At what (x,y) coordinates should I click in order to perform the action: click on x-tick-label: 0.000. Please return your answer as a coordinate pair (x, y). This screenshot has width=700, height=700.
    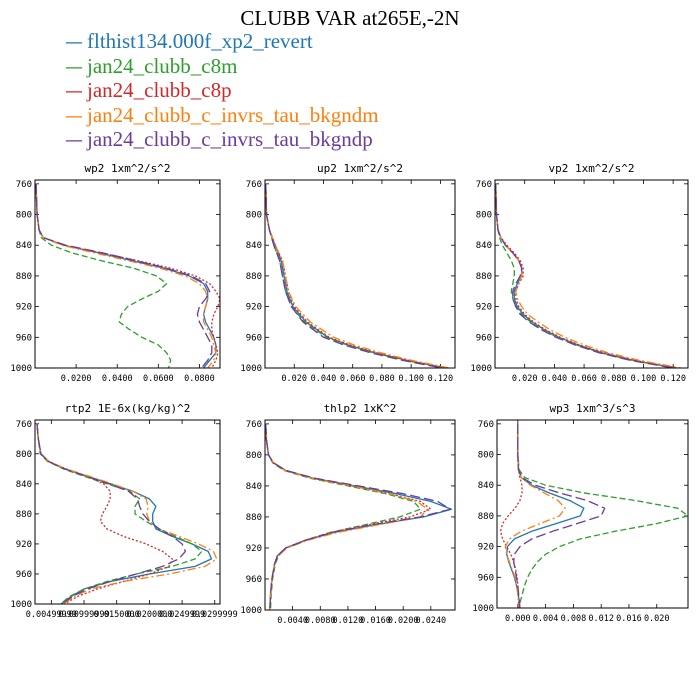
    Looking at the image, I should click on (518, 619).